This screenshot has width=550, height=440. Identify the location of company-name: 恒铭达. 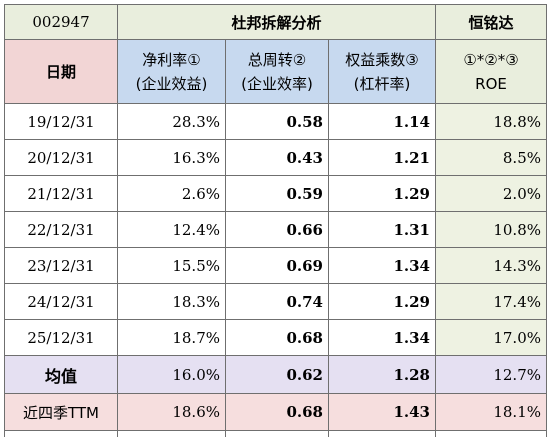
(491, 22).